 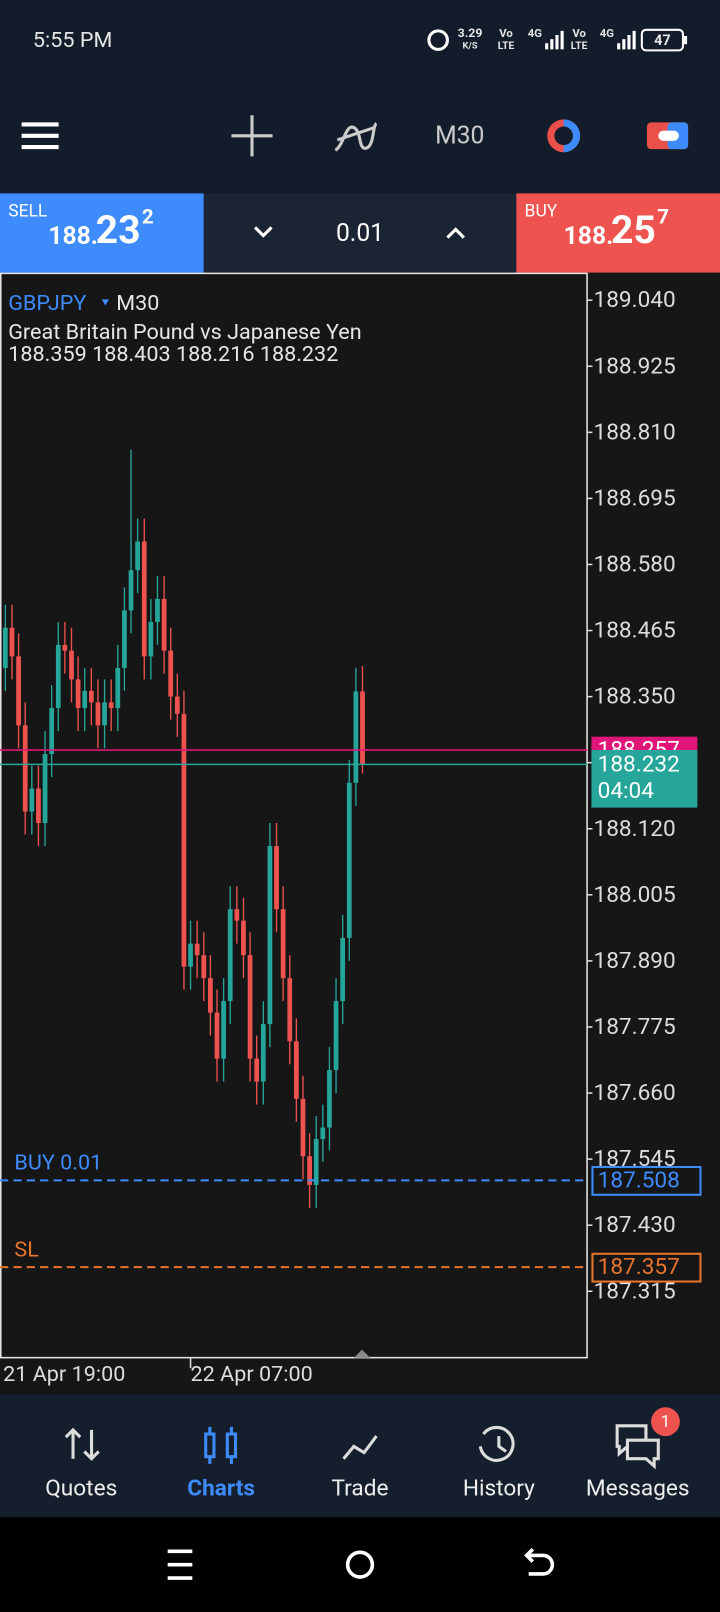 What do you see at coordinates (82, 1444) in the screenshot?
I see `quotes-icon` at bounding box center [82, 1444].